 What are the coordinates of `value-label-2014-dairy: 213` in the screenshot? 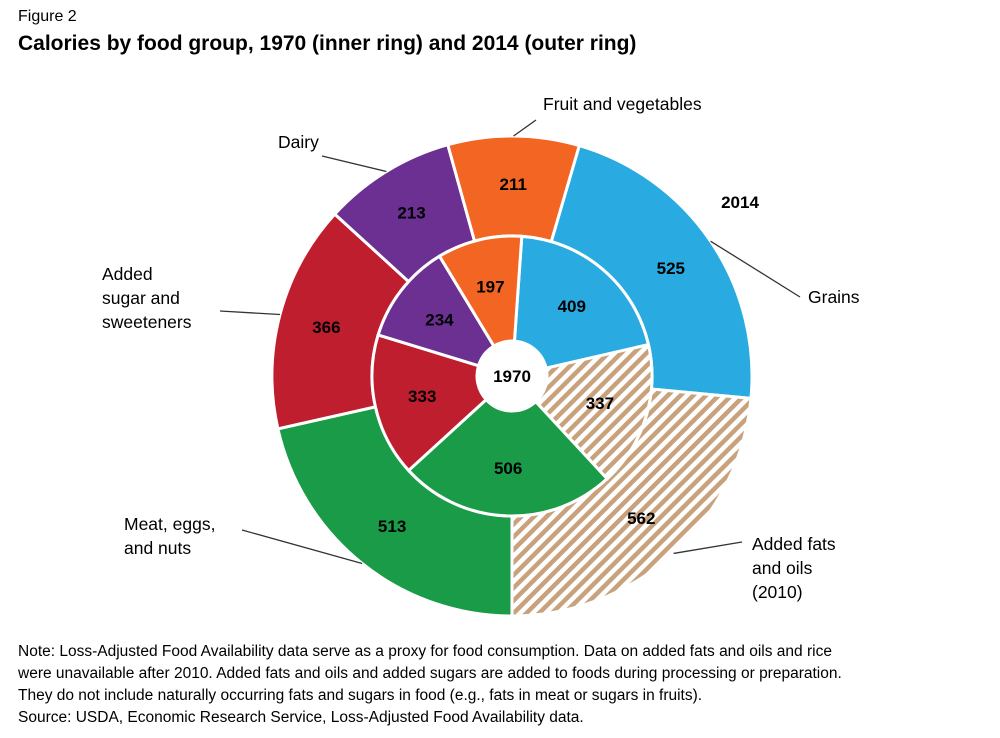 It's located at (411, 212).